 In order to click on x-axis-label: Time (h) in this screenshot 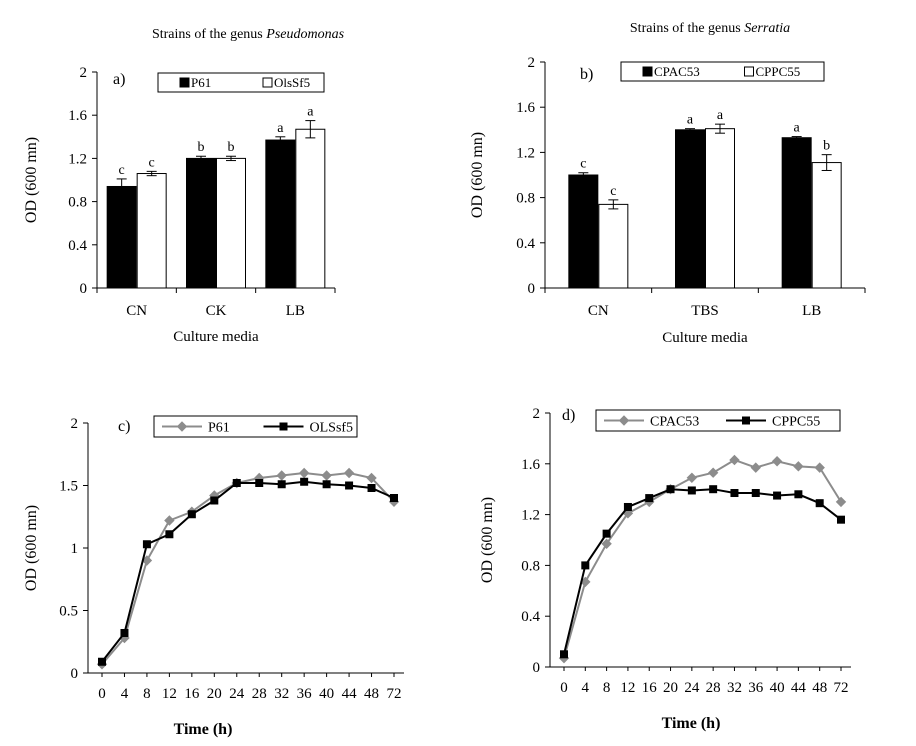, I will do `click(203, 729)`.